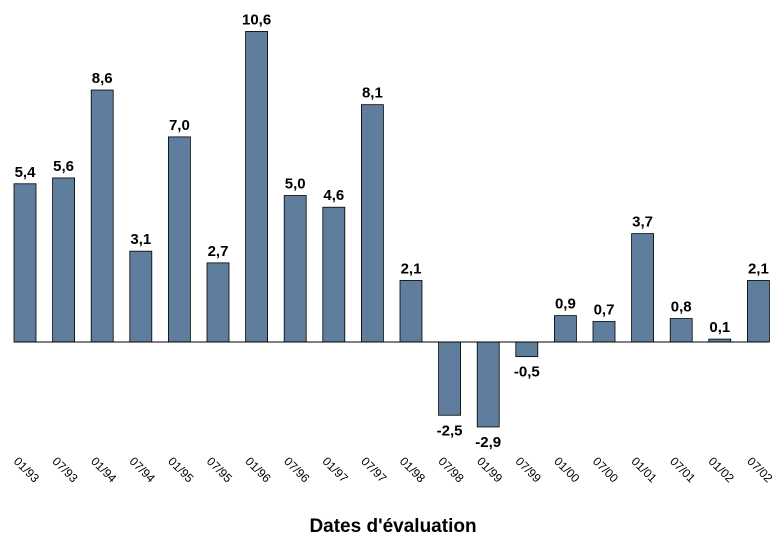  I want to click on bar-01/99, so click(488, 384).